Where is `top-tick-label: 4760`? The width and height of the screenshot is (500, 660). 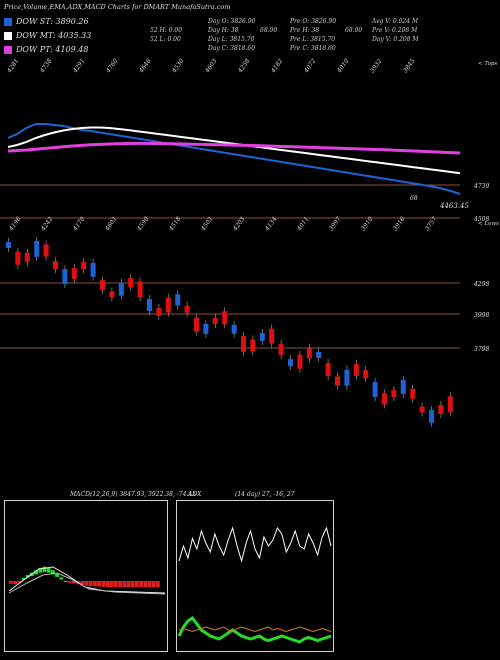 top-tick-label: 4760 is located at coordinates (111, 65).